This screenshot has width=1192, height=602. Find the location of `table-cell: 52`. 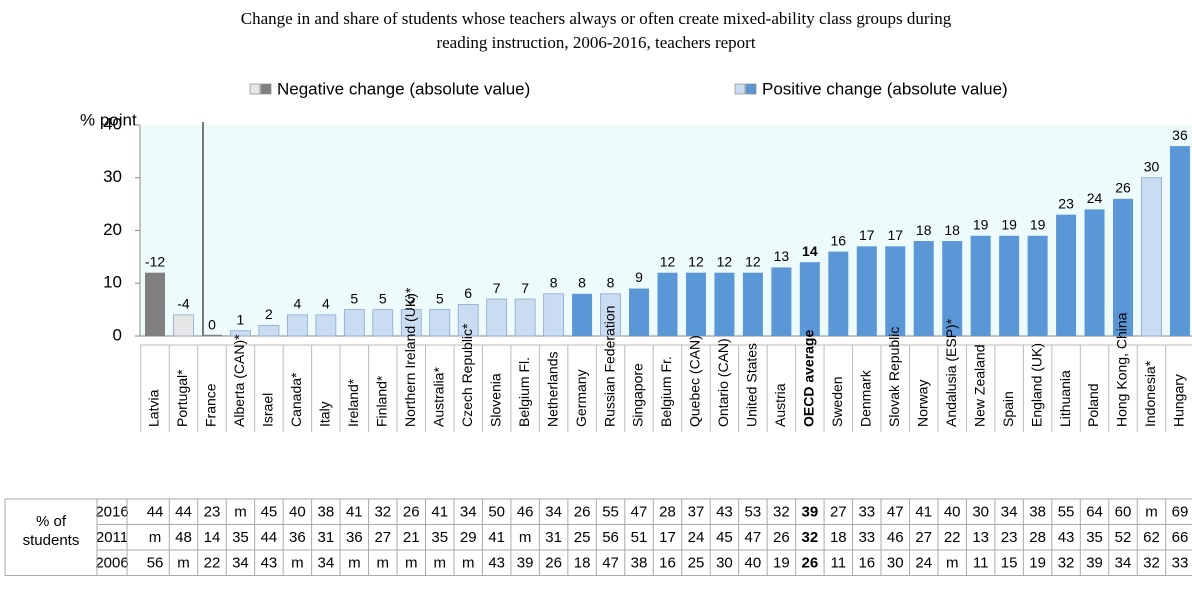

table-cell: 52 is located at coordinates (1123, 537).